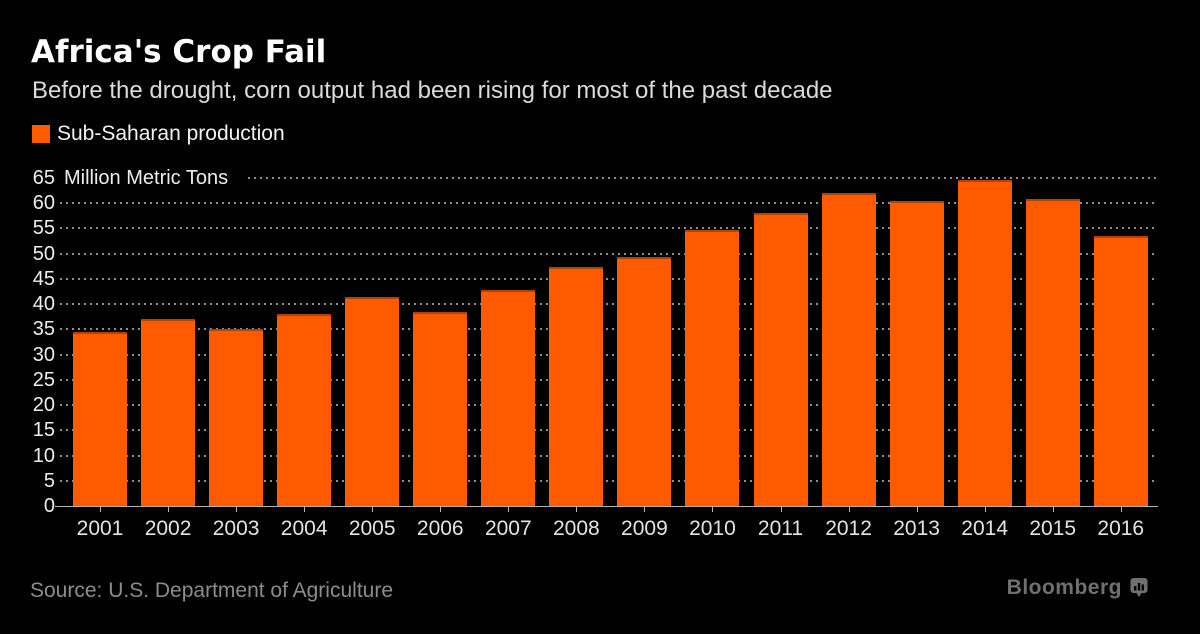  What do you see at coordinates (1053, 528) in the screenshot?
I see `x-tick-label: 2015` at bounding box center [1053, 528].